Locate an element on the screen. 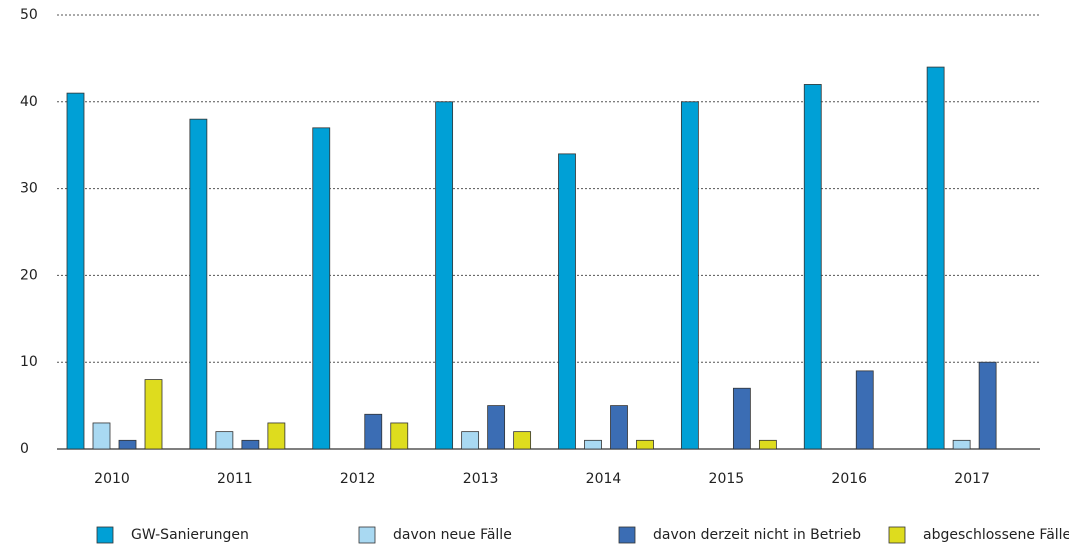  x-tick-label: 2014 is located at coordinates (604, 479).